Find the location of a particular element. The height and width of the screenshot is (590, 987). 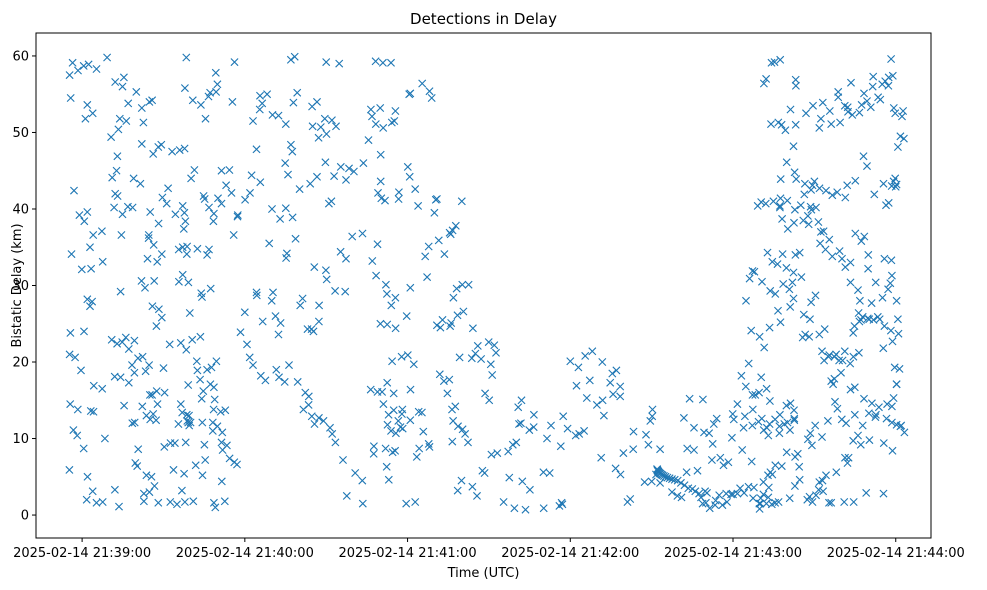

x-tick-label: 2025-02-14 21:40:00 is located at coordinates (245, 553).